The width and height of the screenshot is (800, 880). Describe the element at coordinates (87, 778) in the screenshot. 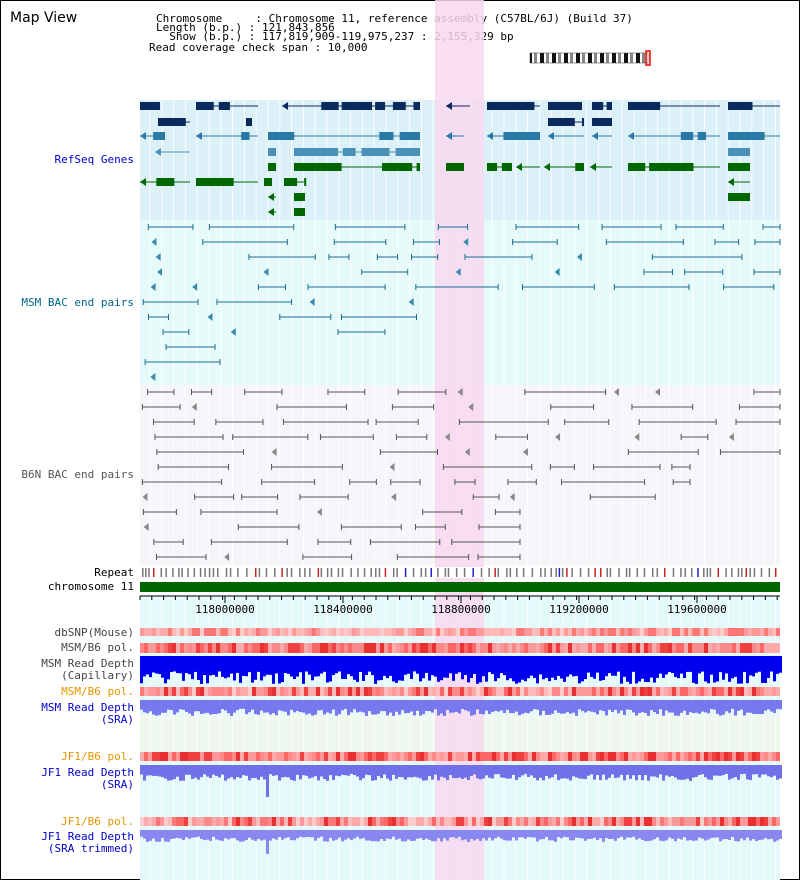

I see `track-label-jf1-read-depth-sra: JF1 Read Depth (SRA)` at that location.